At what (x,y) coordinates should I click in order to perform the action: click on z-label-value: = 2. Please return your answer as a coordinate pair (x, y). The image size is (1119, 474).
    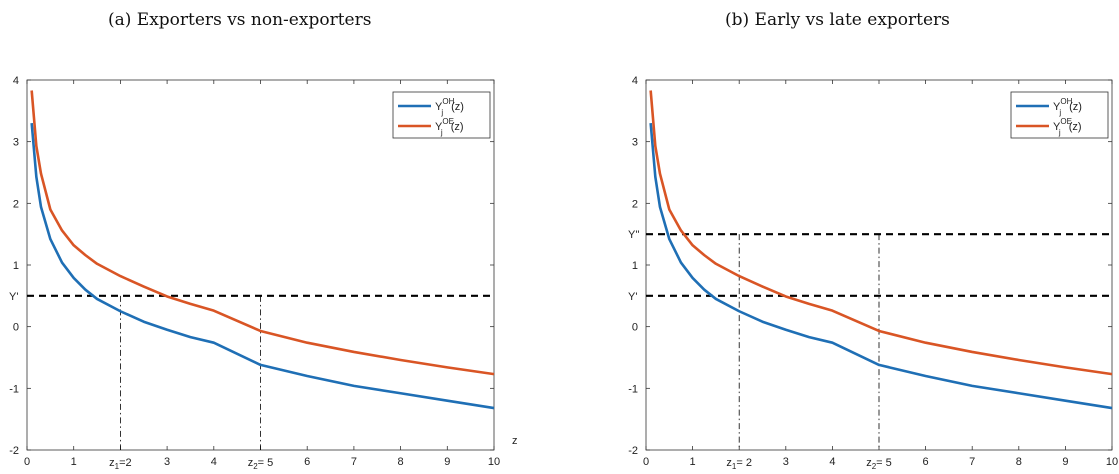
    Looking at the image, I should click on (744, 463).